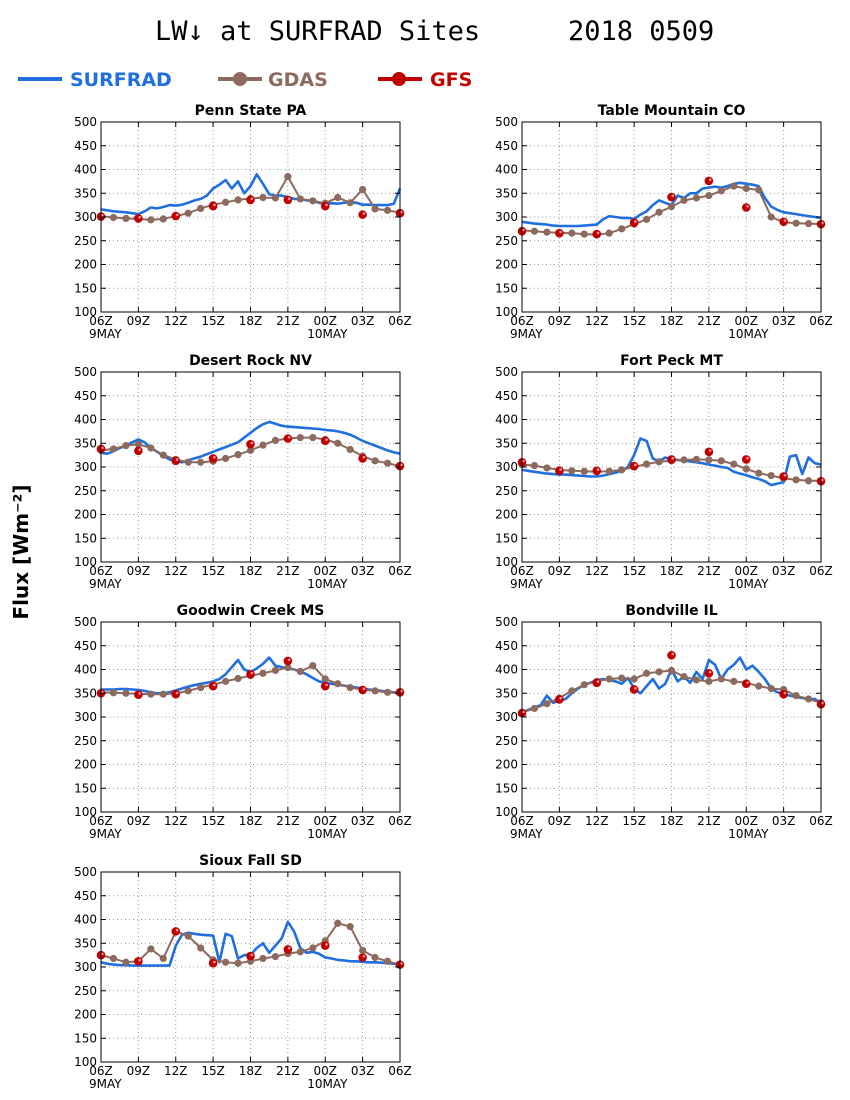  Describe the element at coordinates (522, 571) in the screenshot. I see `x-tick-label: 06Z` at that location.